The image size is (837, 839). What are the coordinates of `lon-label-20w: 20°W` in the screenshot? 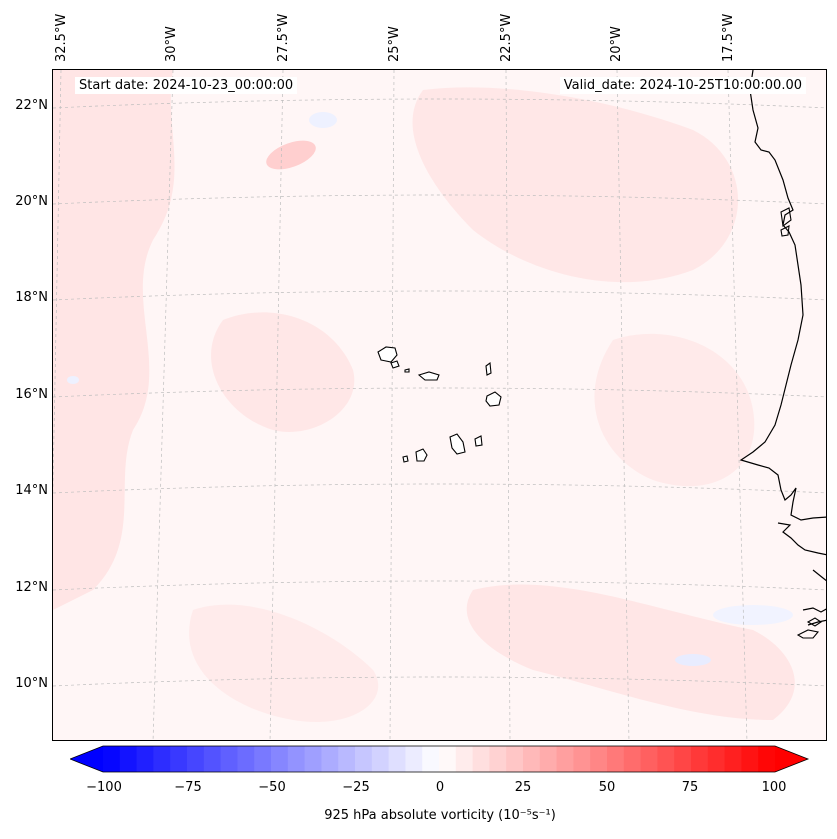 It's located at (616, 44).